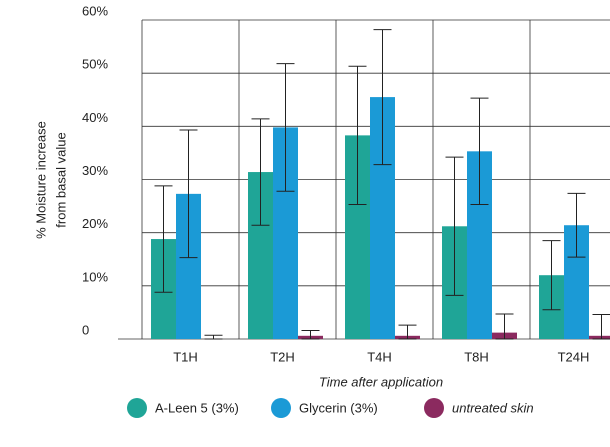  Describe the element at coordinates (185, 356) in the screenshot. I see `x-tick-label: T1H` at that location.